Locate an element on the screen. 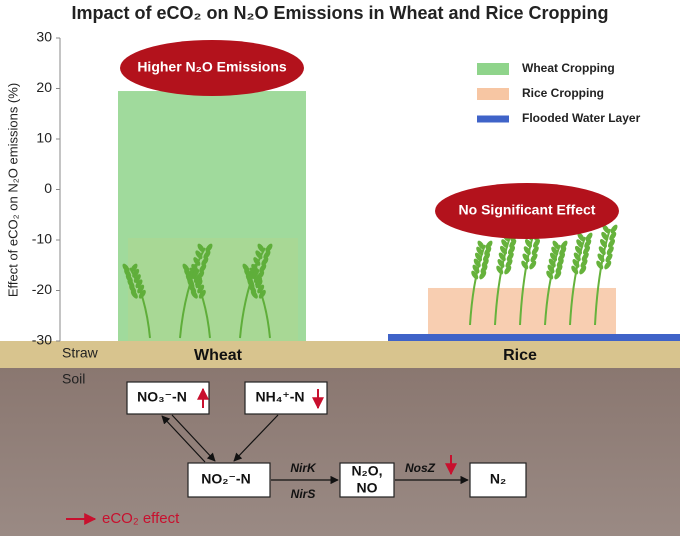 This screenshot has width=680, height=536. enzyme-label: NirS is located at coordinates (303, 494).